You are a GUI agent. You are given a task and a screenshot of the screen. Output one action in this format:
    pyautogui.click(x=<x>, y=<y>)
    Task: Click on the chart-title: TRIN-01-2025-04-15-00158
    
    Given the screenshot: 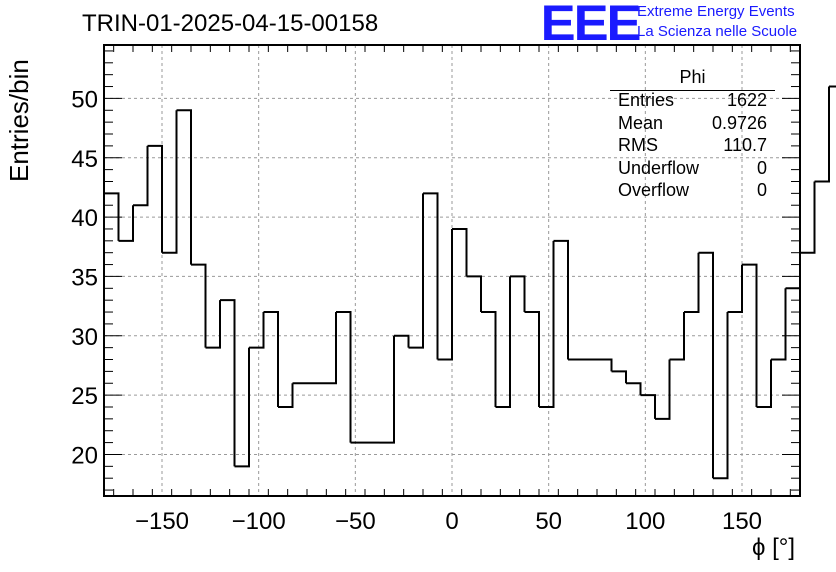 What is the action you would take?
    pyautogui.click(x=230, y=23)
    